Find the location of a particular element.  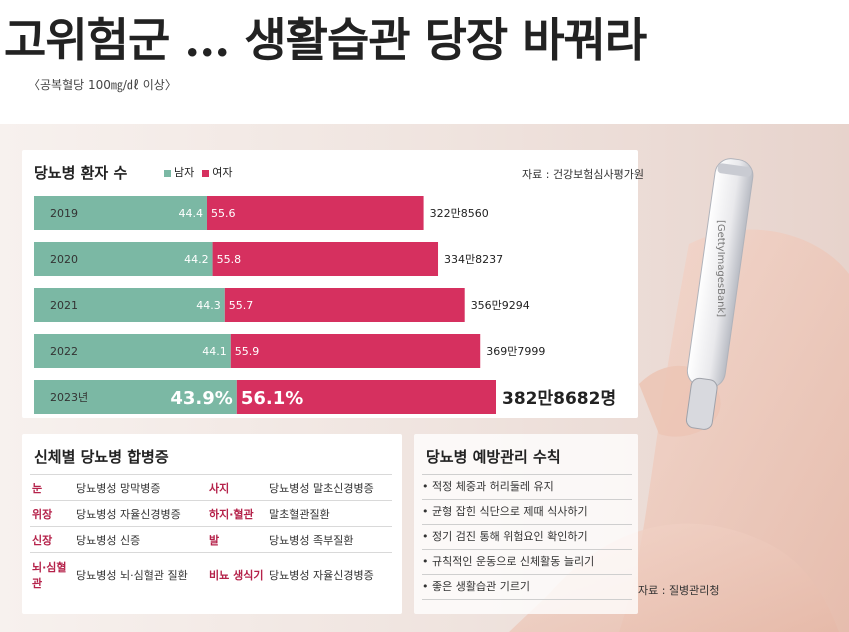

chart-title: 당뇨병 환자 수 is located at coordinates (81, 173).